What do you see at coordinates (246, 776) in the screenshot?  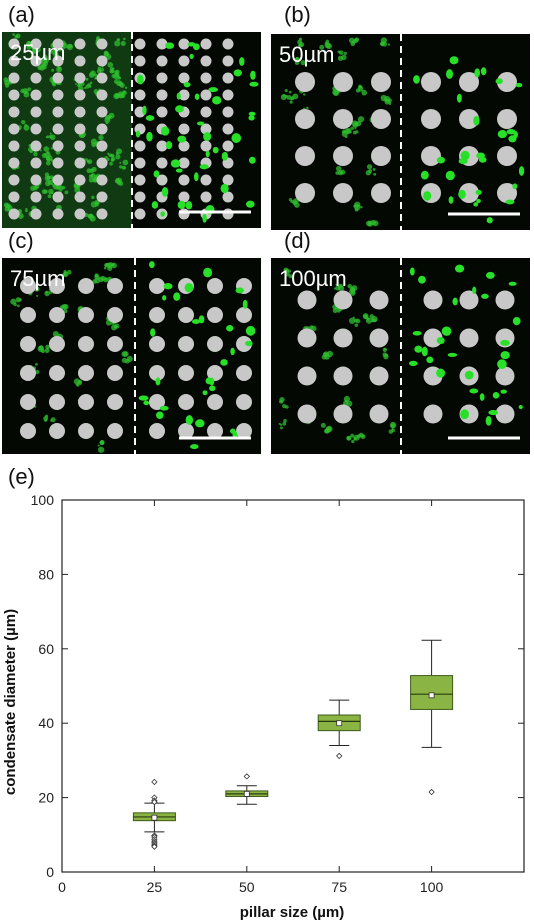 I see `outlier-marker` at bounding box center [246, 776].